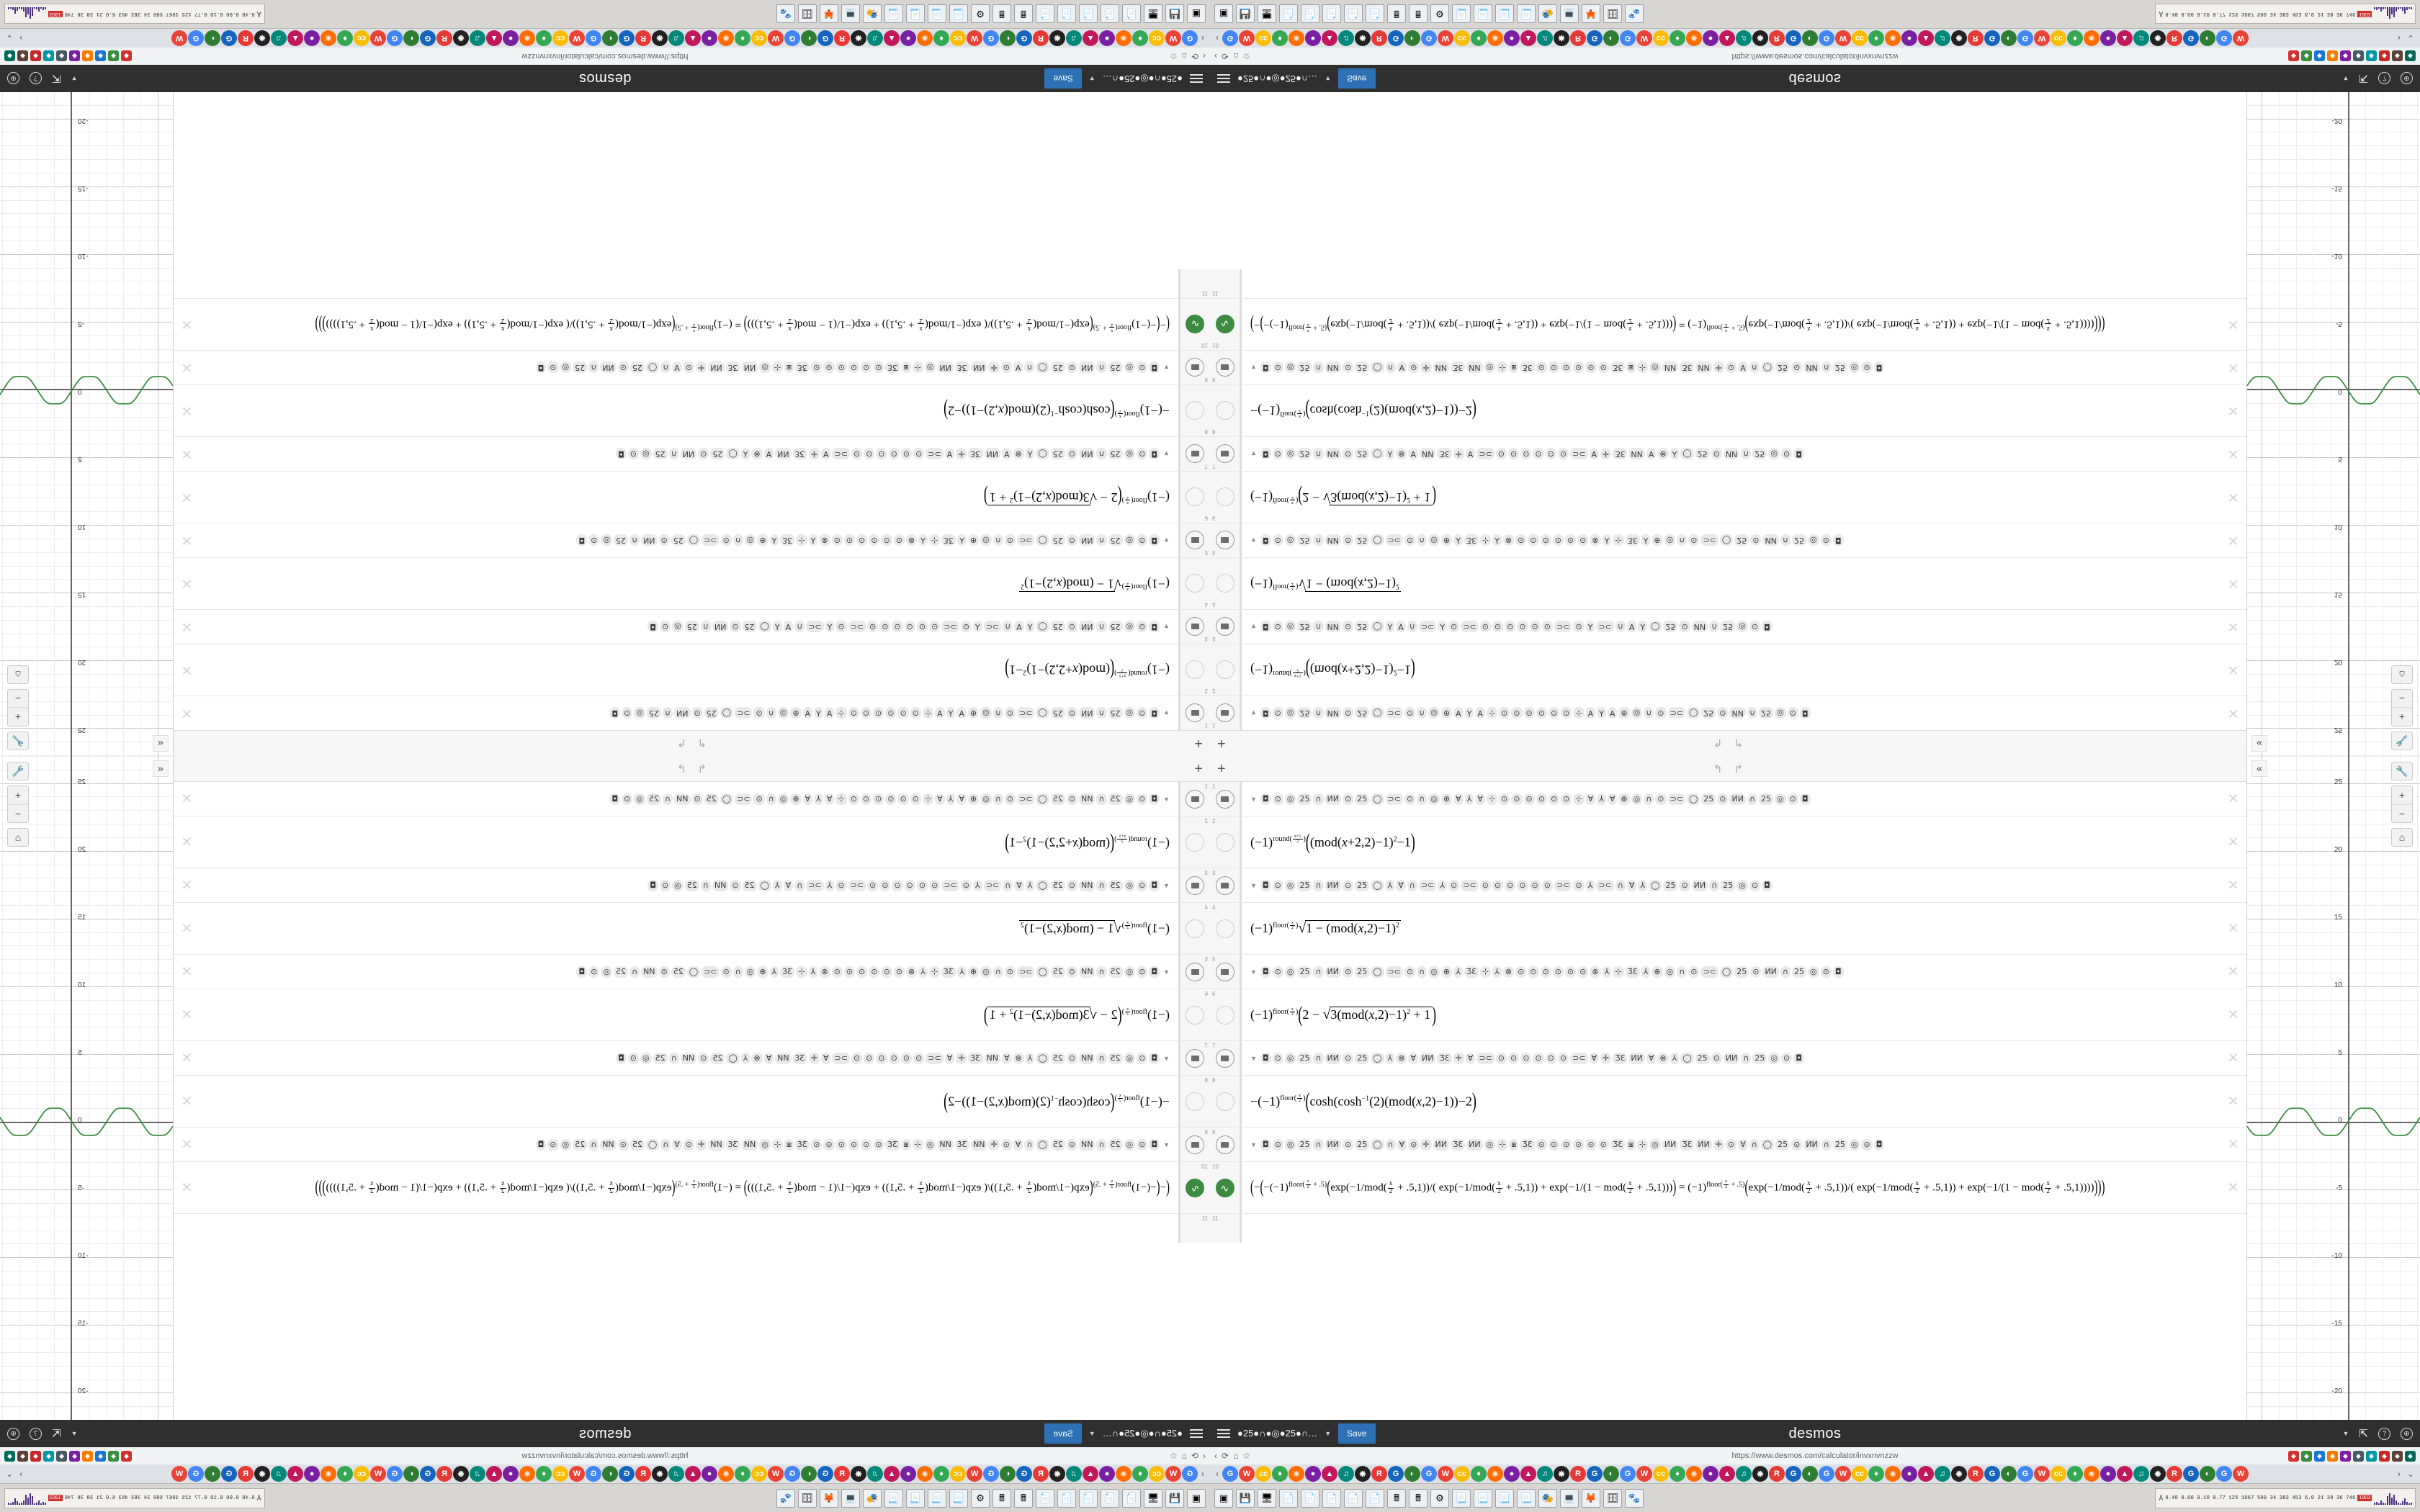 This screenshot has width=2420, height=1512. I want to click on folder-toggle-icon, so click(1195, 713).